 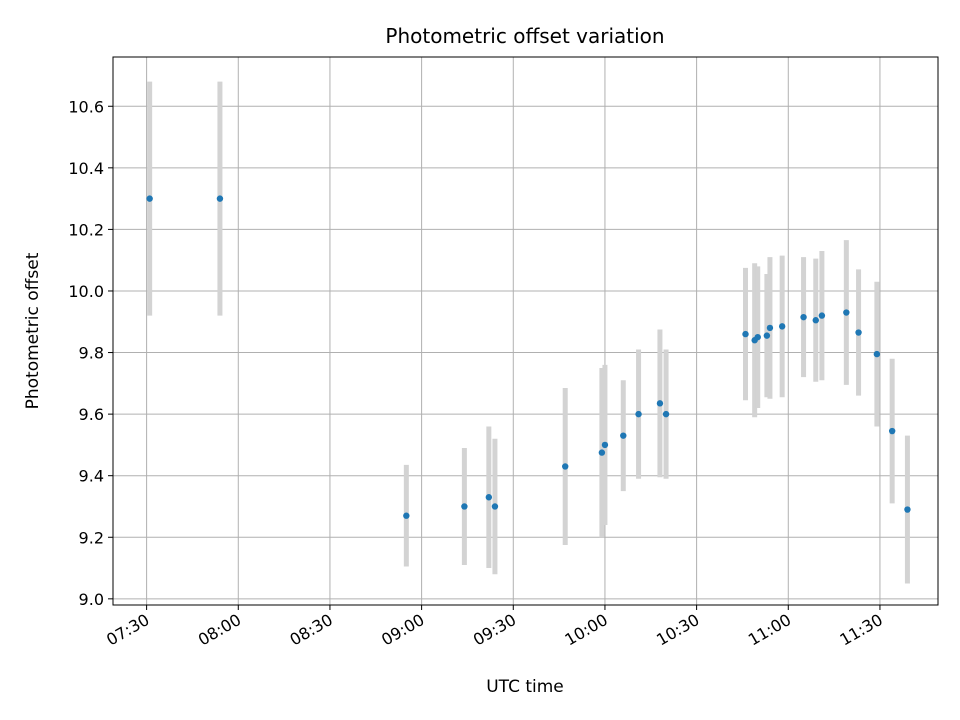 I want to click on y-tick-label: 10.2, so click(x=86, y=229).